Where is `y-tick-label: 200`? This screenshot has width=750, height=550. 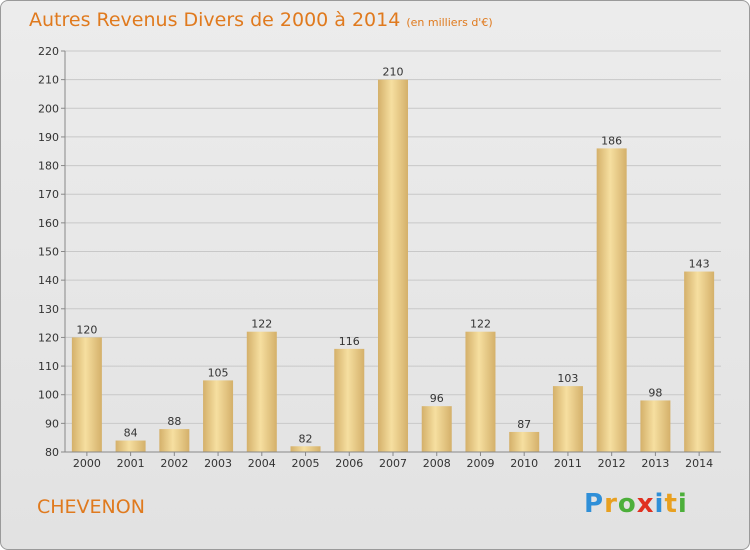 y-tick-label: 200 is located at coordinates (48, 108).